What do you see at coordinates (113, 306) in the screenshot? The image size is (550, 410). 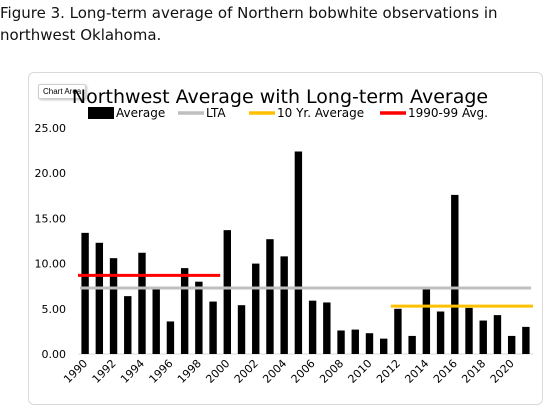 I see `bar-1992` at bounding box center [113, 306].